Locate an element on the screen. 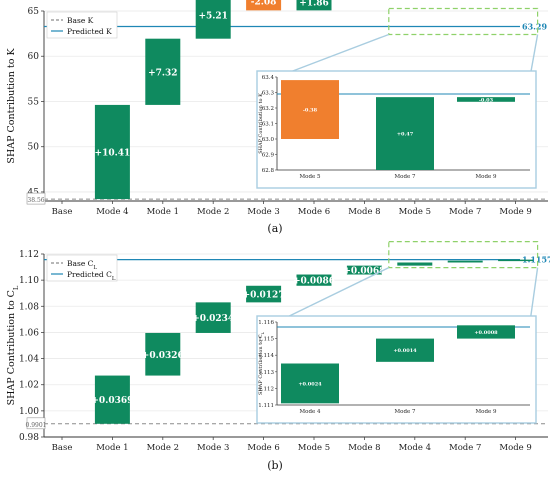 This screenshot has height=479, width=550. legend-label-main: Predicted K is located at coordinates (89, 31).